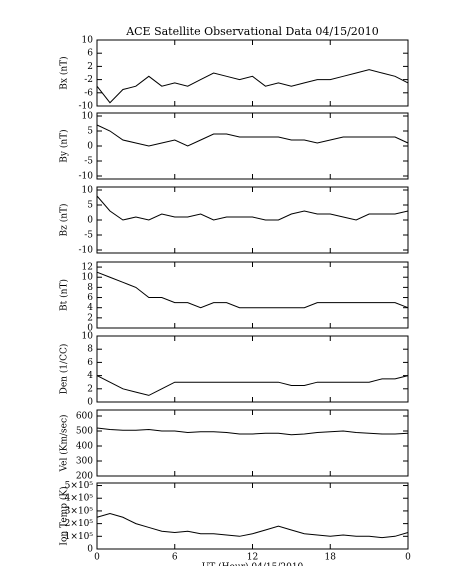  What do you see at coordinates (253, 564) in the screenshot?
I see `x-axis-label: UT (Hour) 04/15/2010` at bounding box center [253, 564].